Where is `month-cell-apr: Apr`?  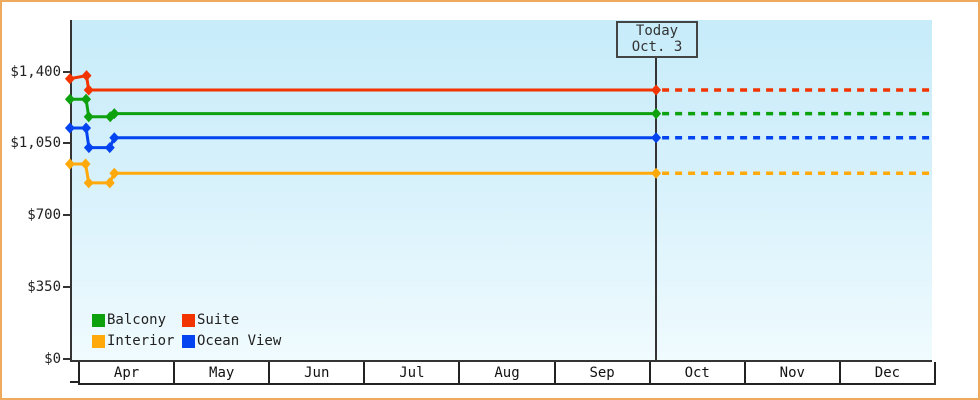
month-cell-apr: Apr is located at coordinates (128, 372).